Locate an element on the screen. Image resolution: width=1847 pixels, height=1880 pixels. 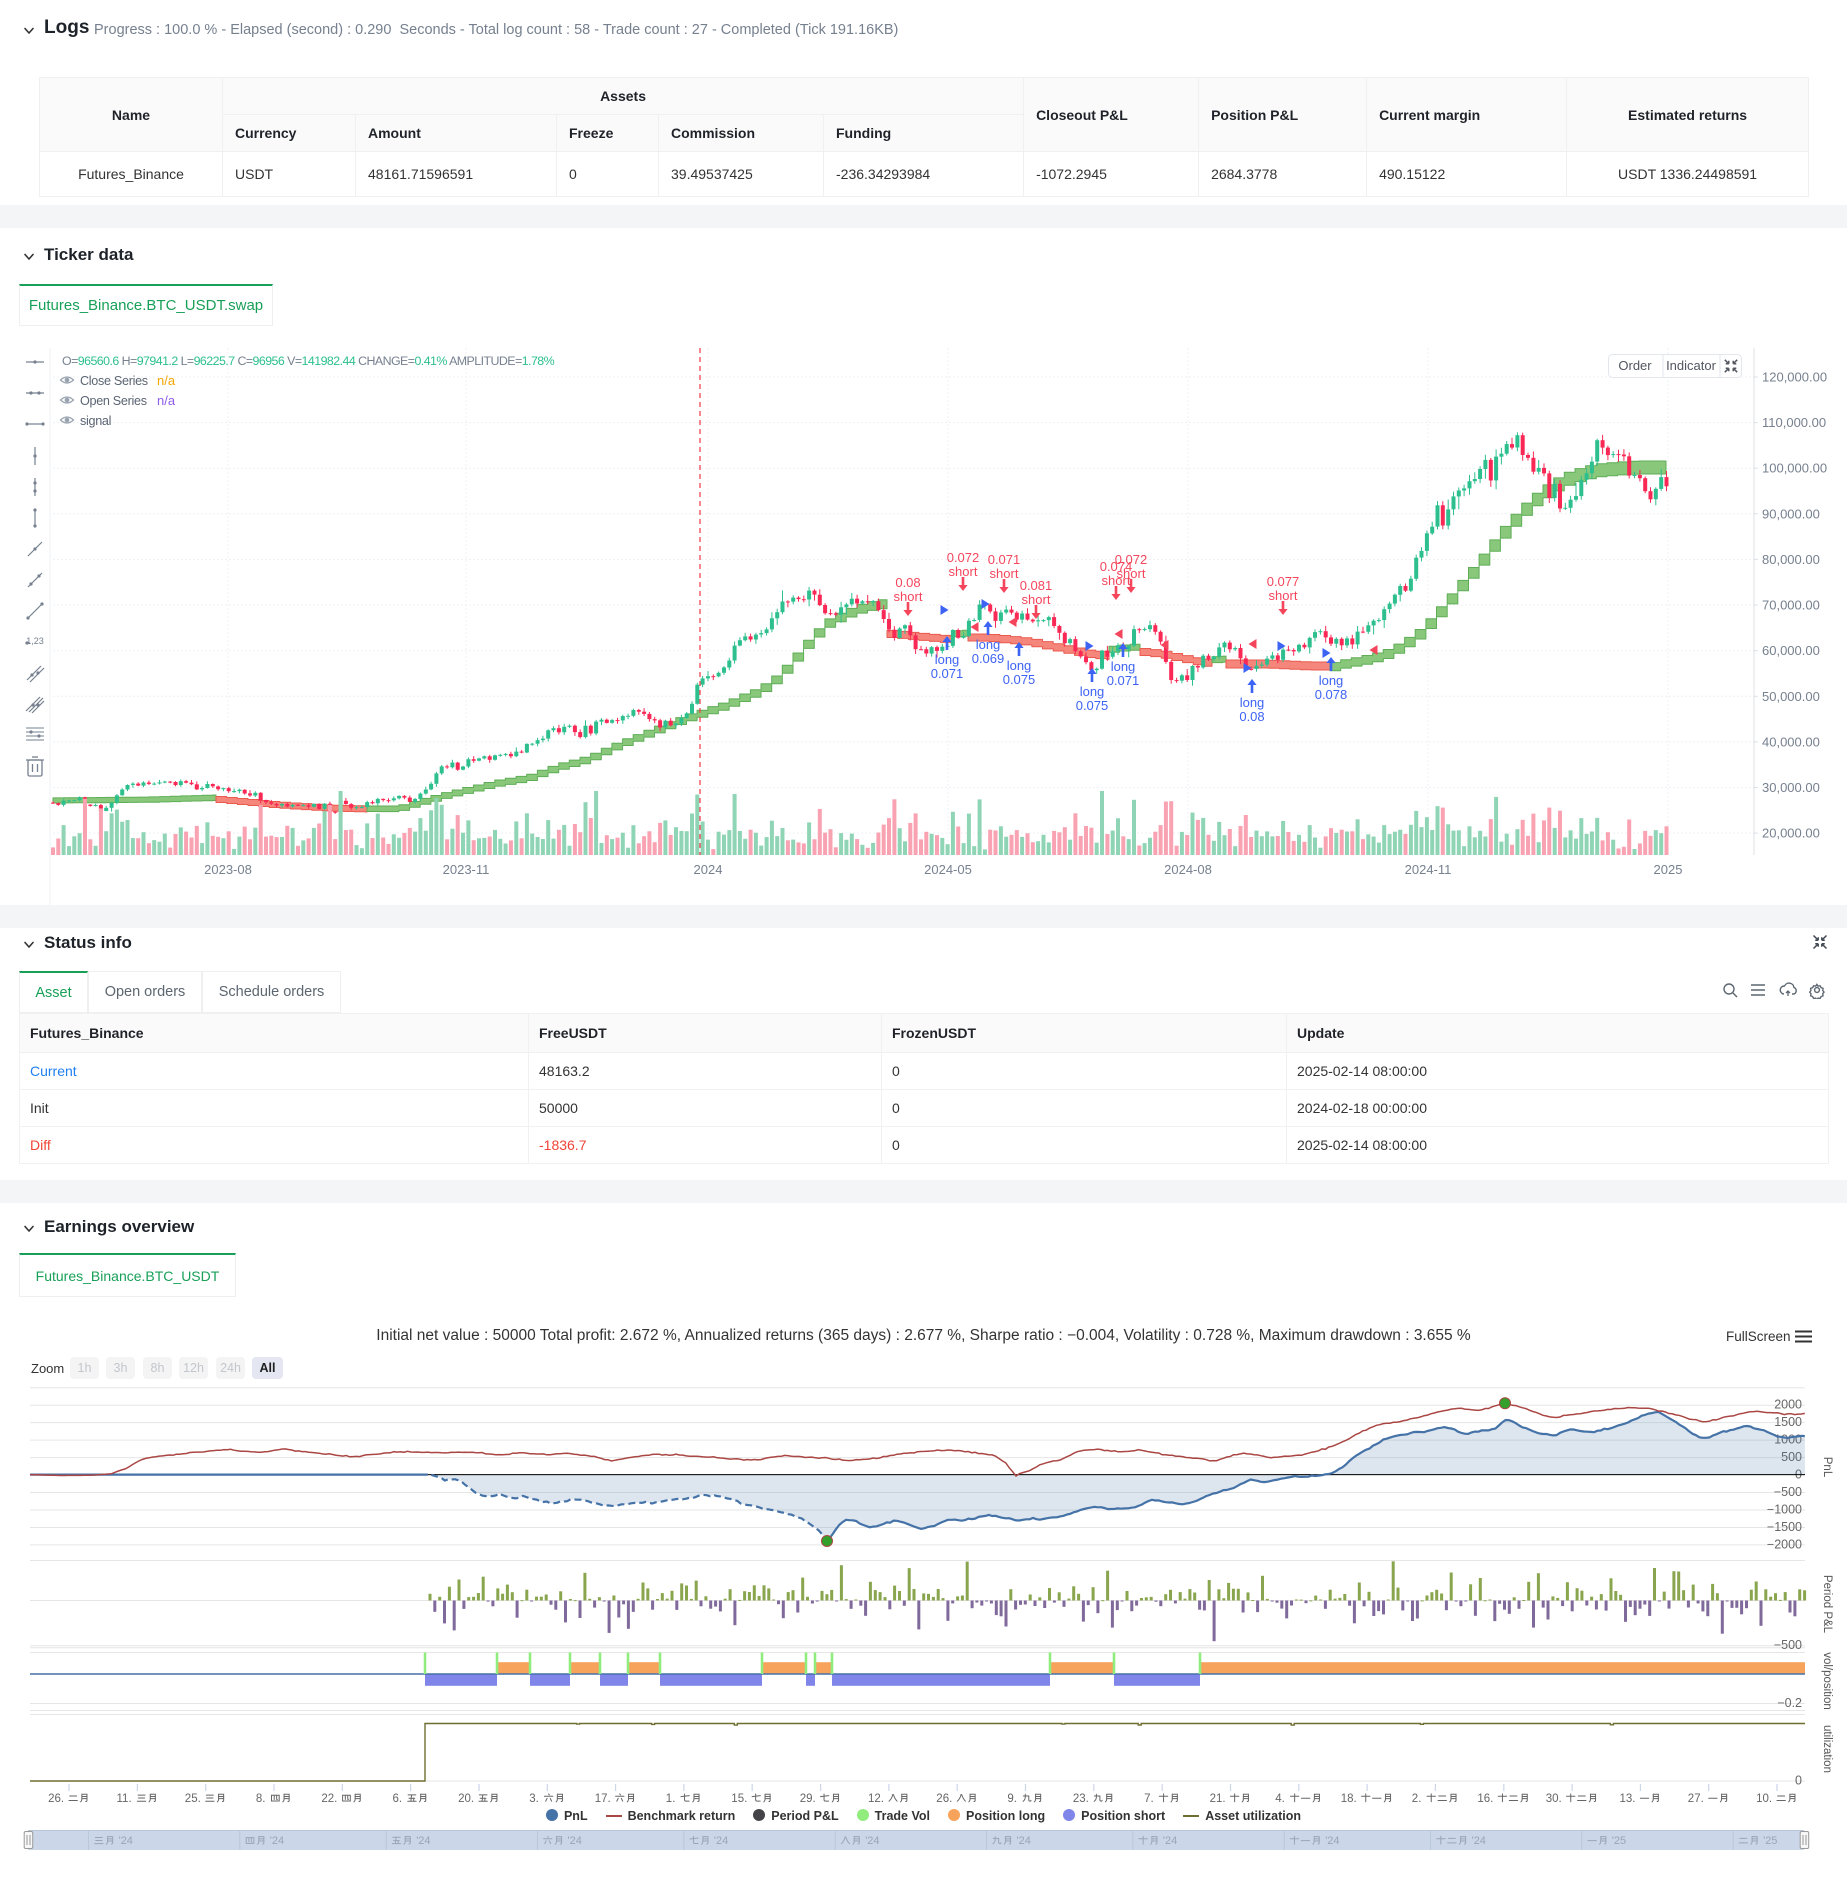
svg-text: vol/position is located at coordinates (1827, 1681).